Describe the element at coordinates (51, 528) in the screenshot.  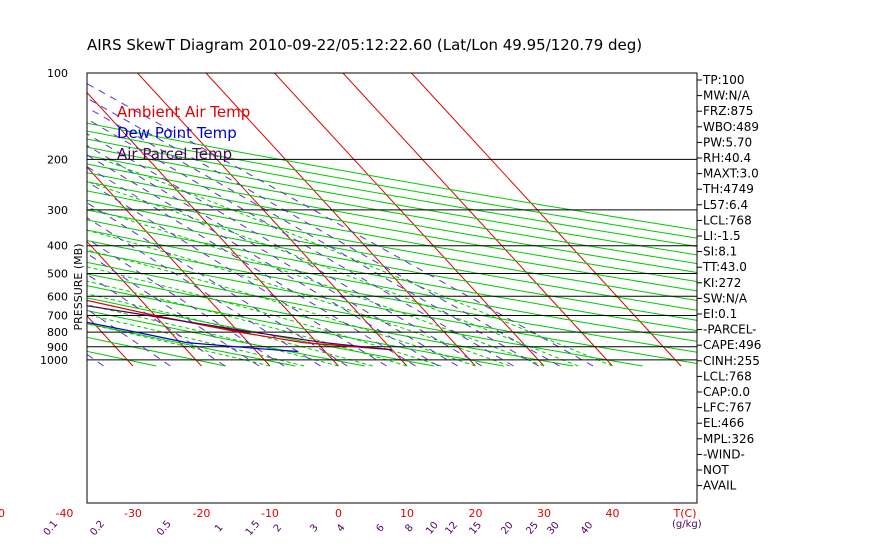
I see `mixing-ratio-tick-label: 0.1` at that location.